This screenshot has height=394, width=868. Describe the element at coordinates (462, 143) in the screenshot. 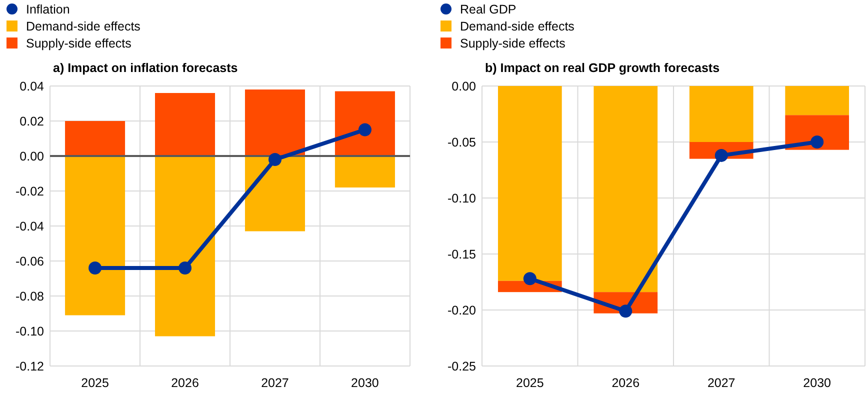

I see `y-tick-label: -0.05` at that location.